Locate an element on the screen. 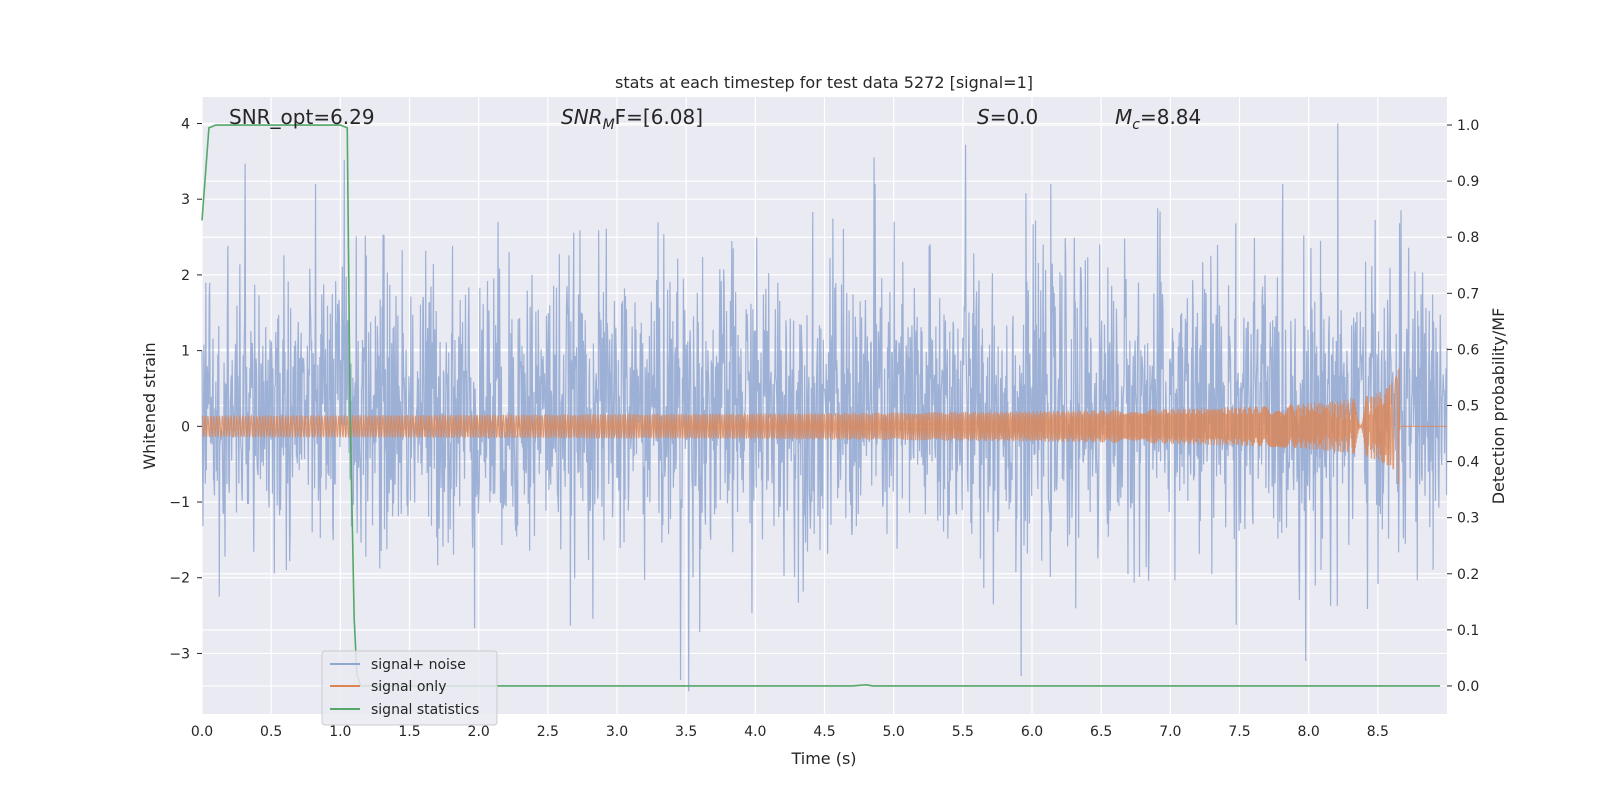 The image size is (1600, 800). legend-label-signal-statistics: signal statistics is located at coordinates (425, 710).